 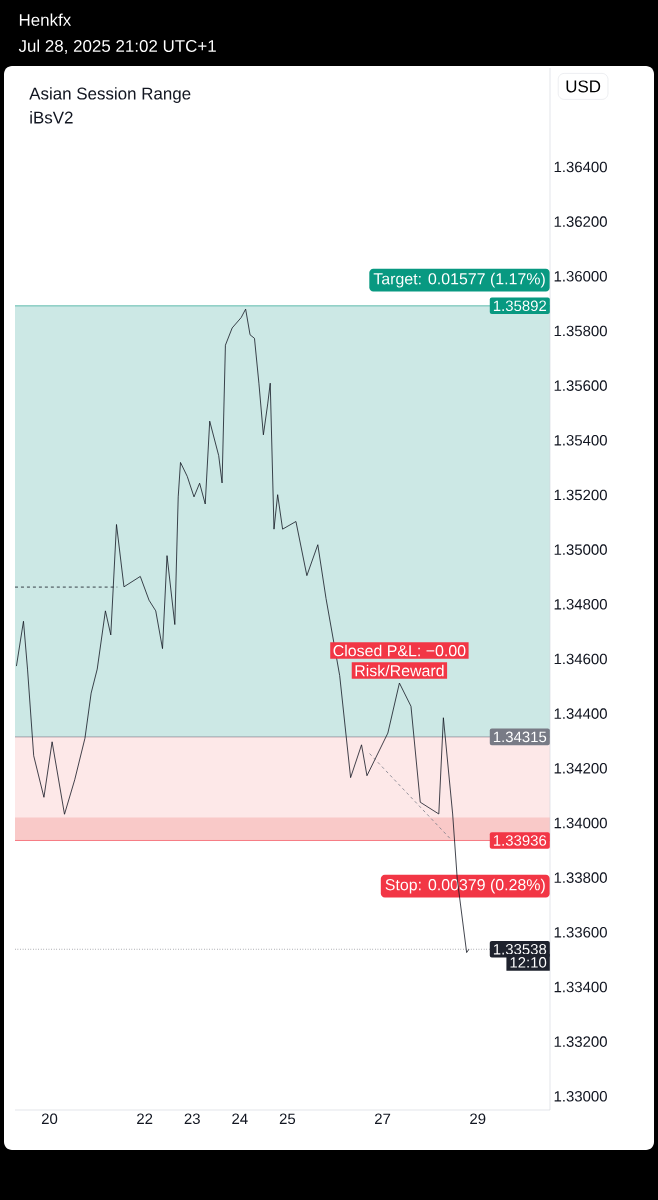 I want to click on x-tick-label: 29, so click(x=478, y=1119).